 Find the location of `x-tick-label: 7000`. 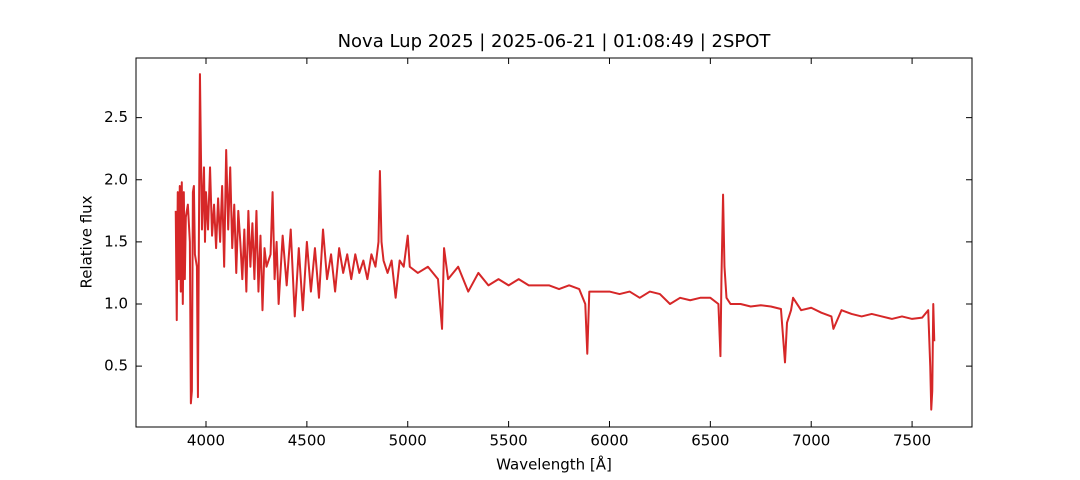

x-tick-label: 7000 is located at coordinates (811, 441).